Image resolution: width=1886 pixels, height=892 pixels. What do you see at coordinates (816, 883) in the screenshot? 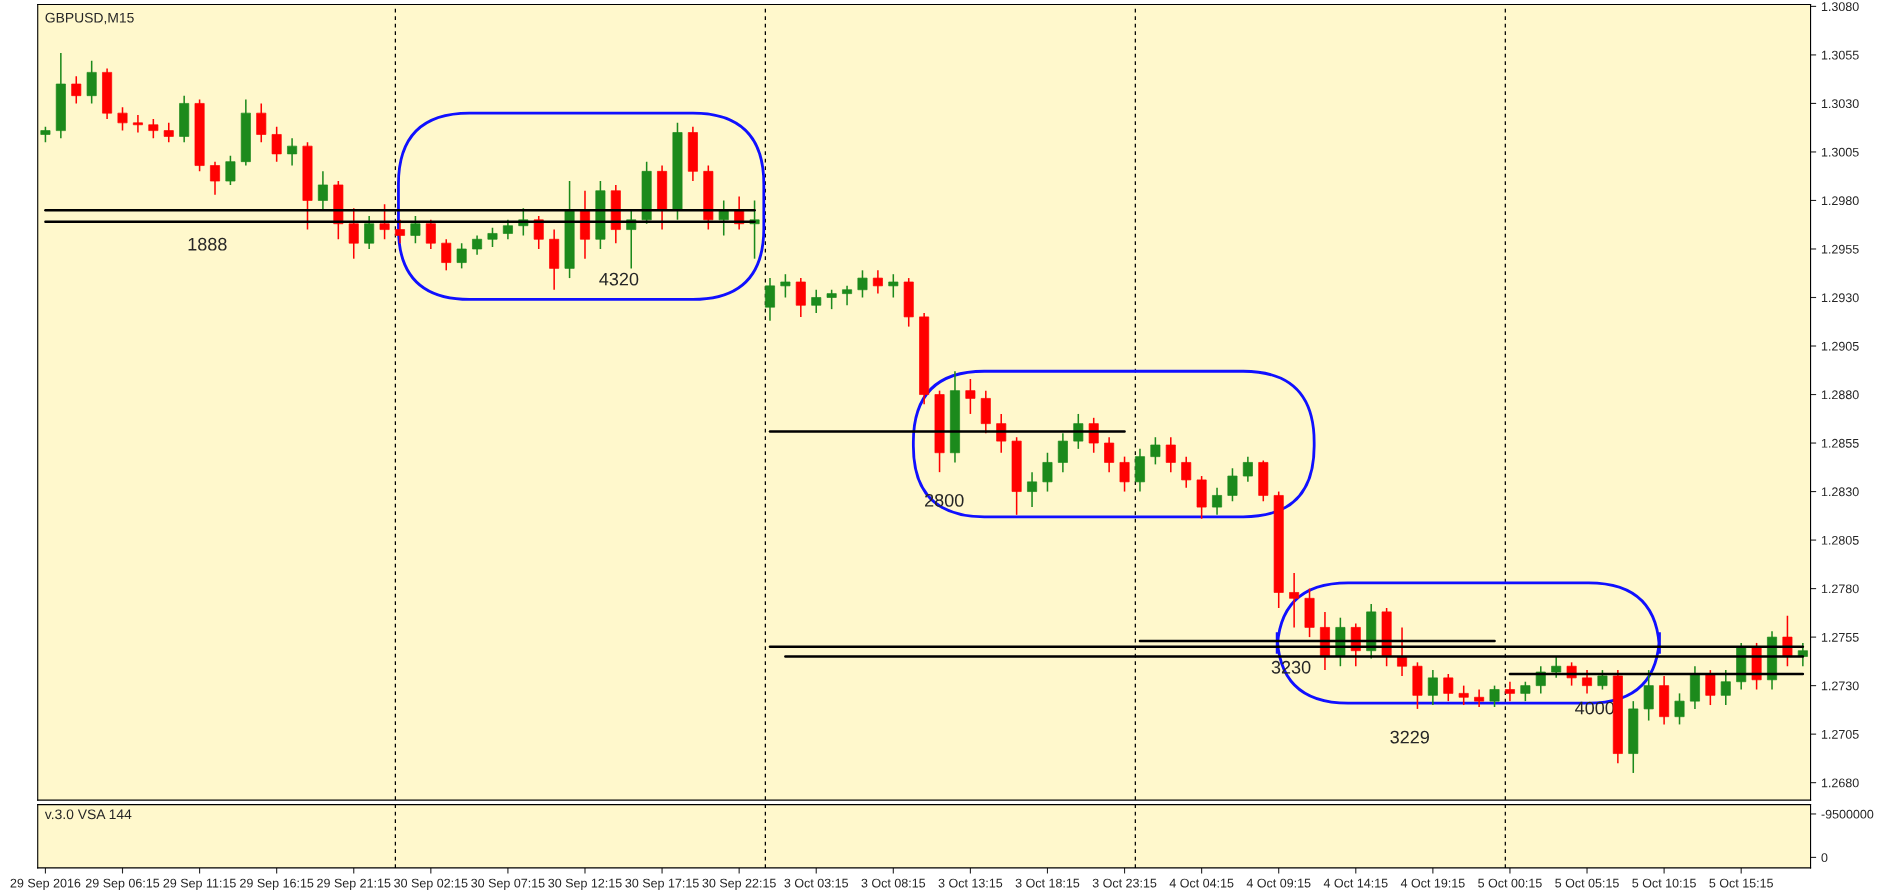
I see `x-tick-label: 3 Oct 03:15` at bounding box center [816, 883].